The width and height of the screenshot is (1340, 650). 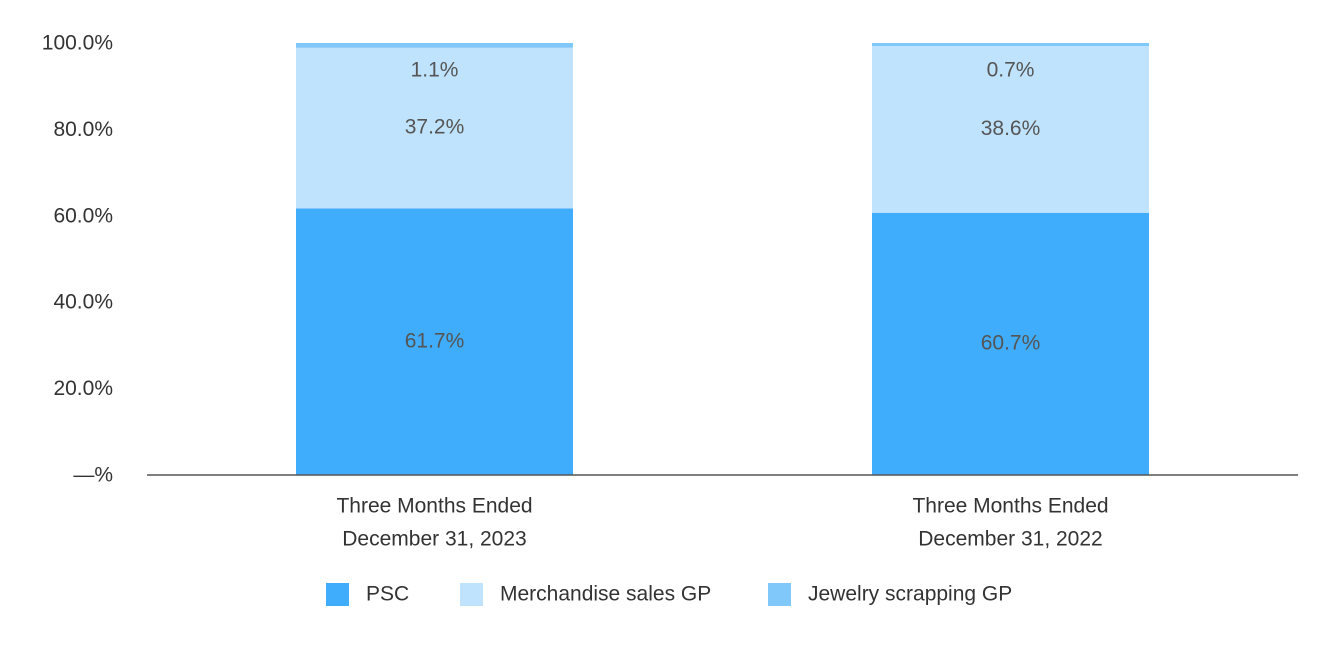 I want to click on legend-label: Merchandise sales GP, so click(x=605, y=594).